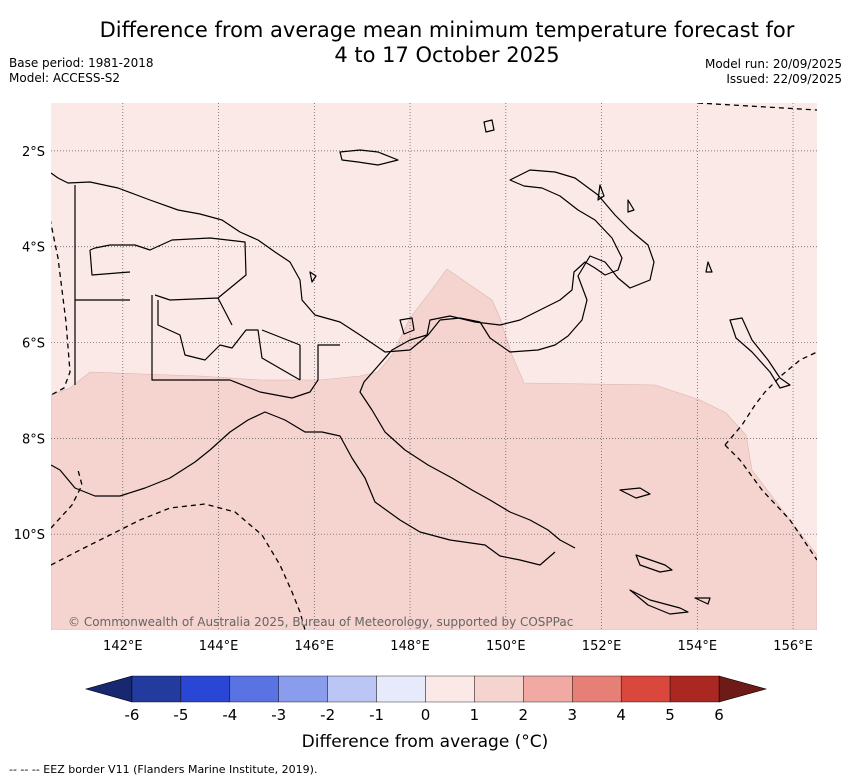 This screenshot has height=781, width=850. Describe the element at coordinates (506, 646) in the screenshot. I see `lon-label: 150°E` at that location.